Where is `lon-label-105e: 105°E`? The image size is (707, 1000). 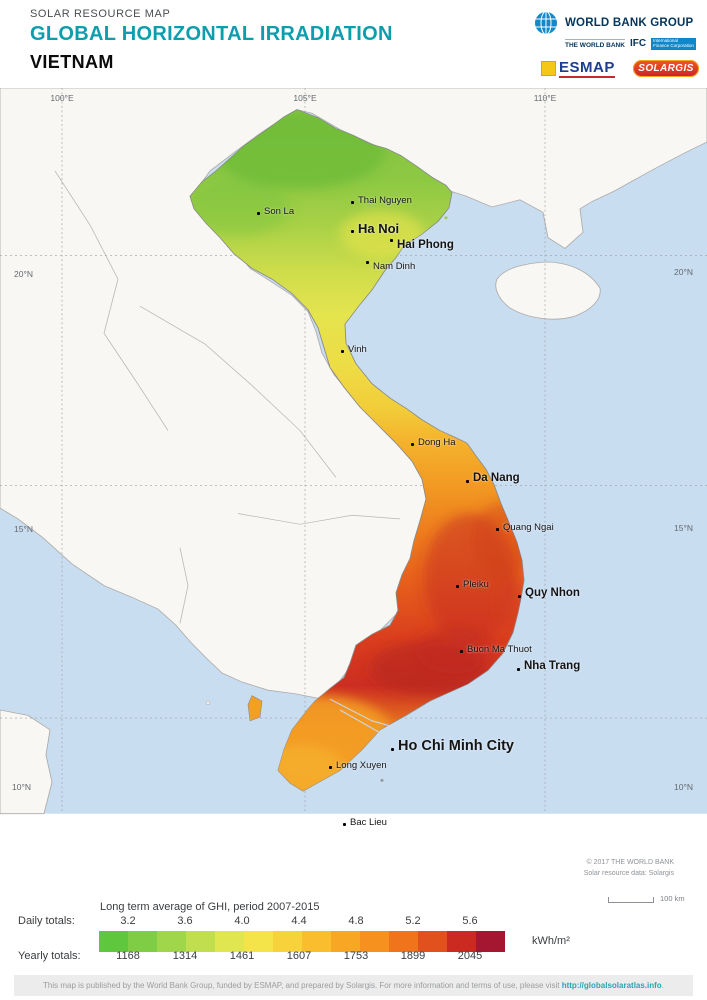 lon-label-105e: 105°E is located at coordinates (305, 98).